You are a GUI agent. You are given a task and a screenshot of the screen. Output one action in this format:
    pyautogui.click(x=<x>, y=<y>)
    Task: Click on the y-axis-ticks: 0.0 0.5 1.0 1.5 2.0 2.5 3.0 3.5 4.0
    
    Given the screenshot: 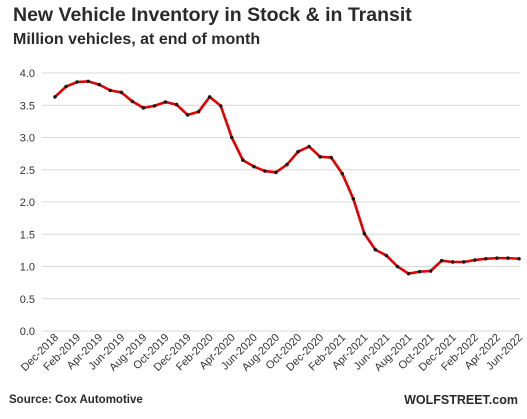 What is the action you would take?
    pyautogui.click(x=27, y=203)
    